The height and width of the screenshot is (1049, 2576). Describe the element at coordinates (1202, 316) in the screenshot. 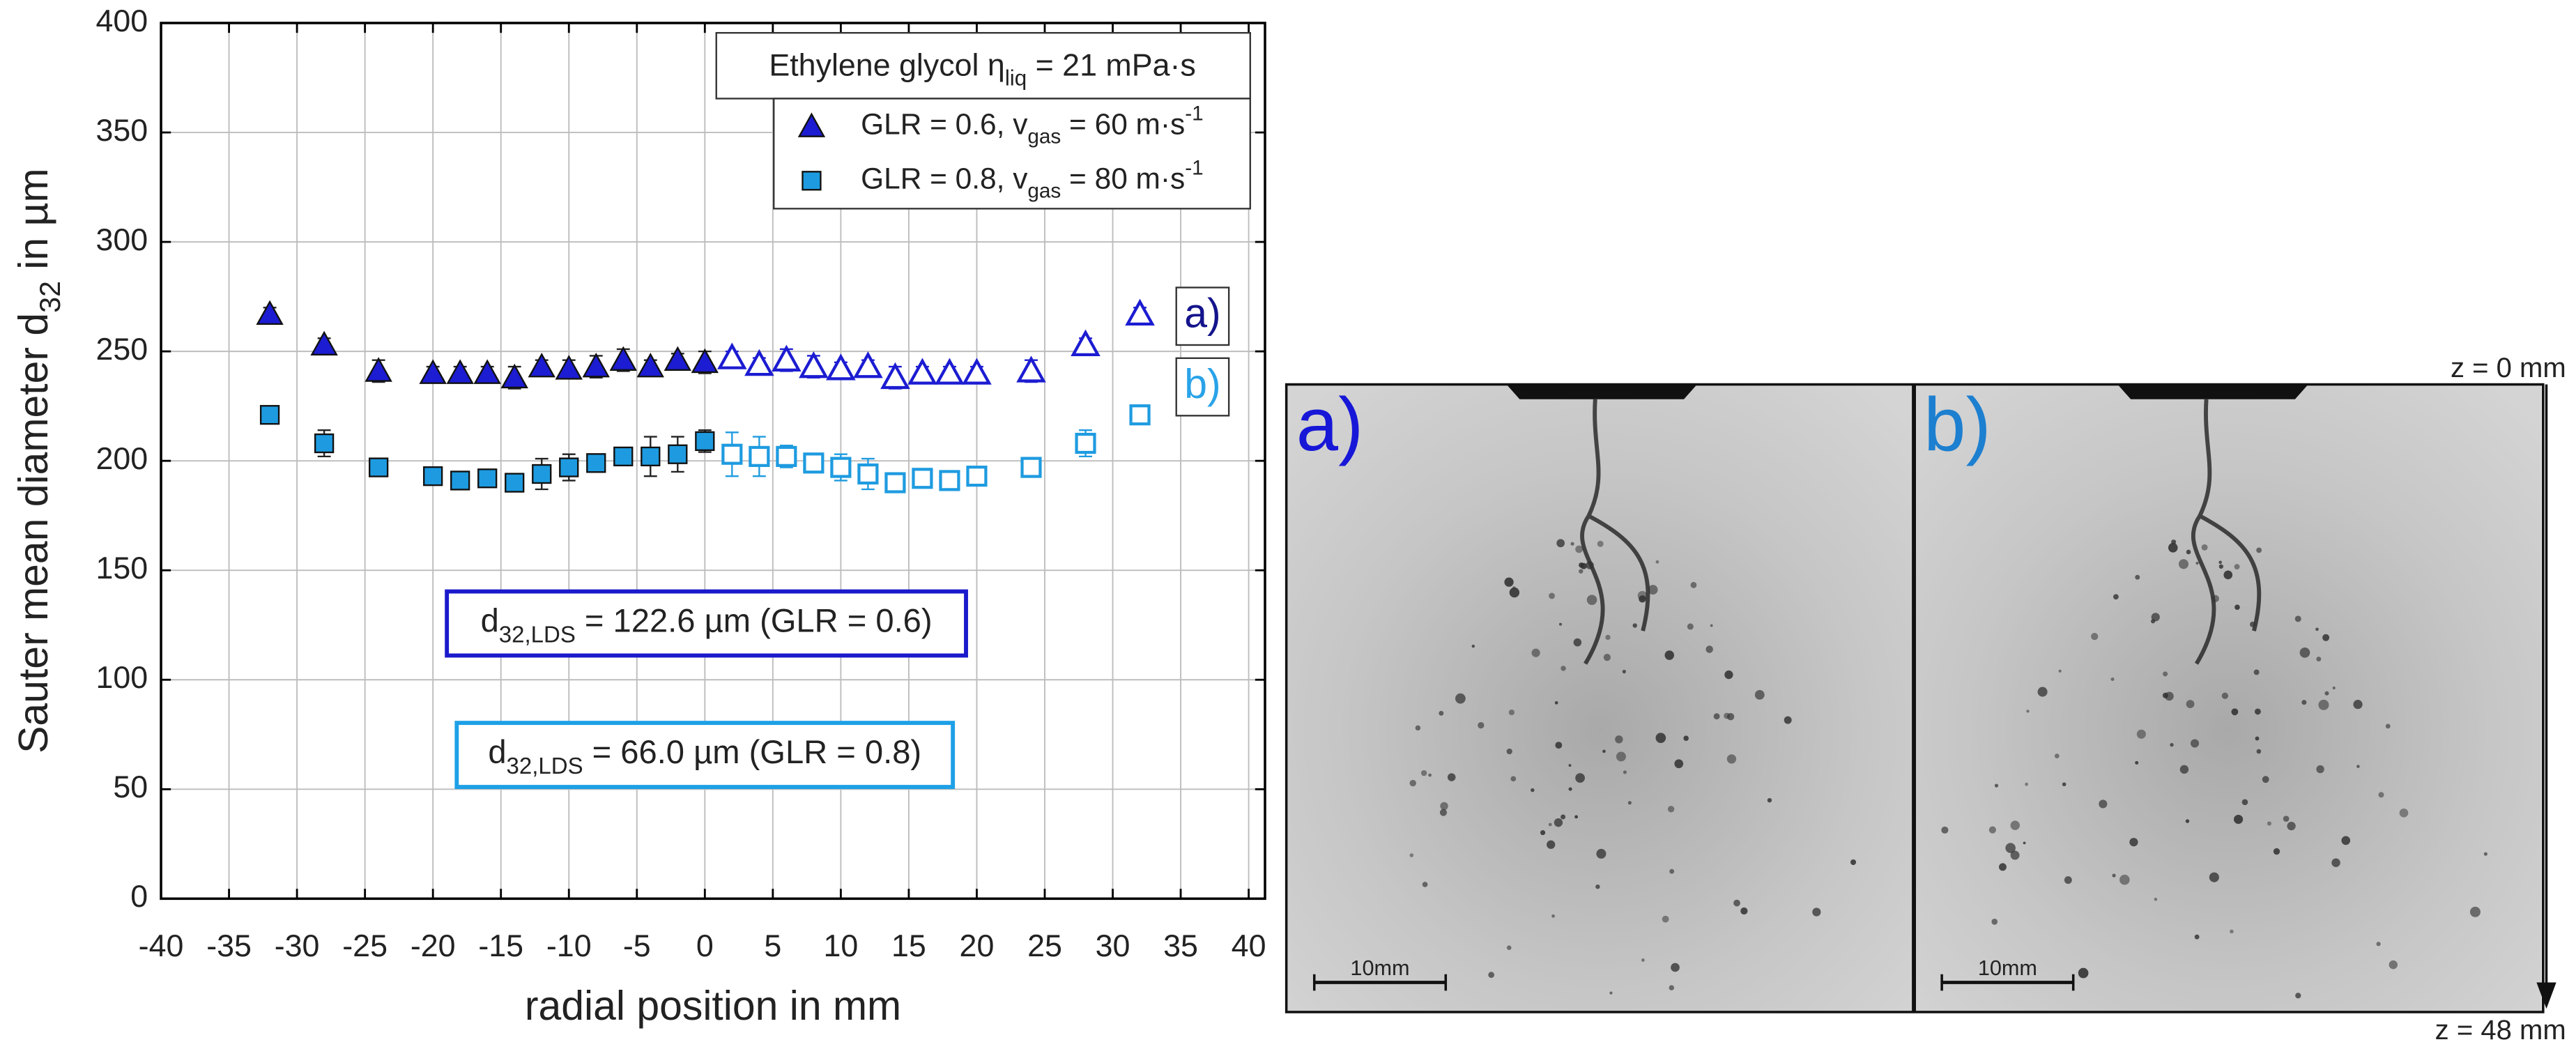

I see `annotation-box` at that location.